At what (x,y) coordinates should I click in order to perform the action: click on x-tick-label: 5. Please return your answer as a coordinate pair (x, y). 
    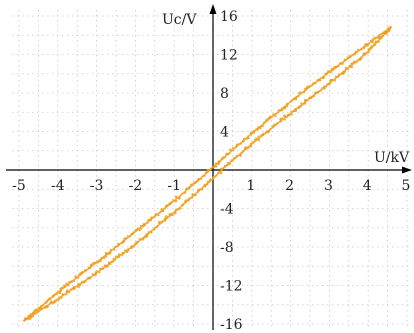
    Looking at the image, I should click on (406, 186).